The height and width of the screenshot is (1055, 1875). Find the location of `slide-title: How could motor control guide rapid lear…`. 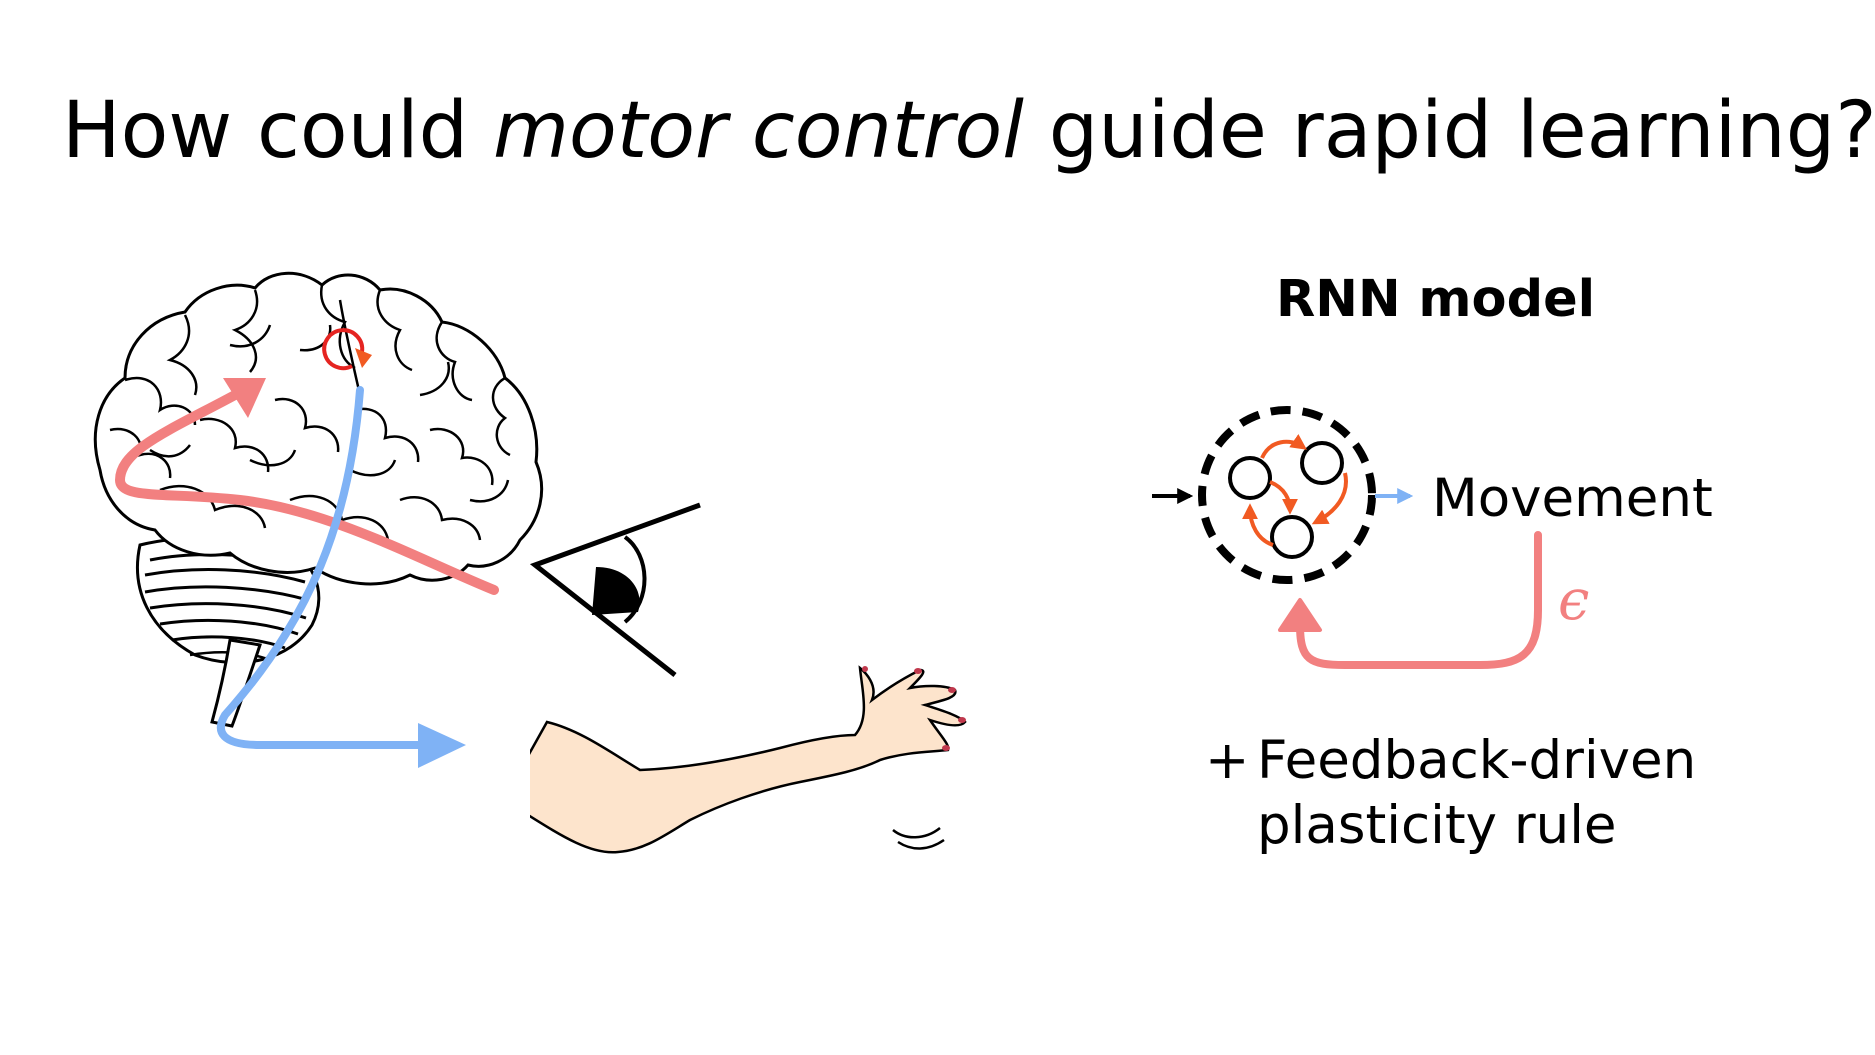

slide-title: How could motor control guide rapid lear… is located at coordinates (968, 131).